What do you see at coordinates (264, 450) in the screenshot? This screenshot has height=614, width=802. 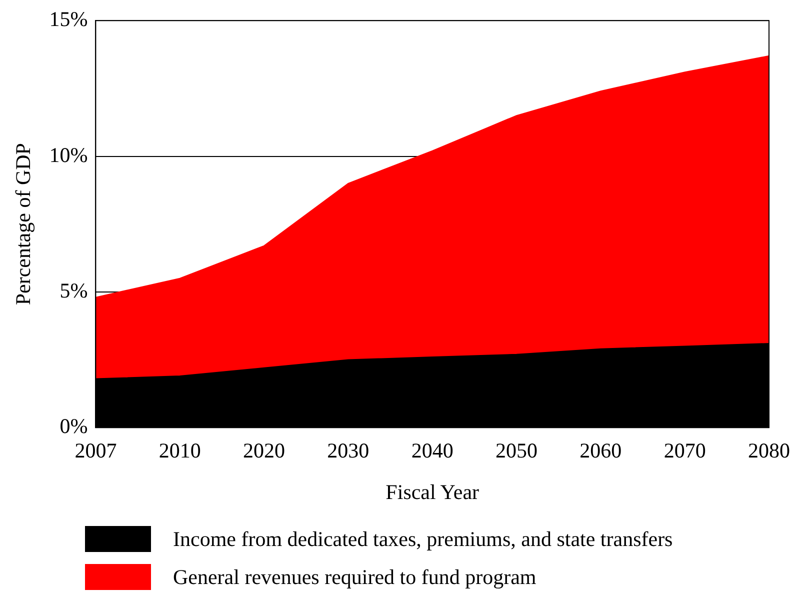 I see `x-tick-label: 2020` at bounding box center [264, 450].